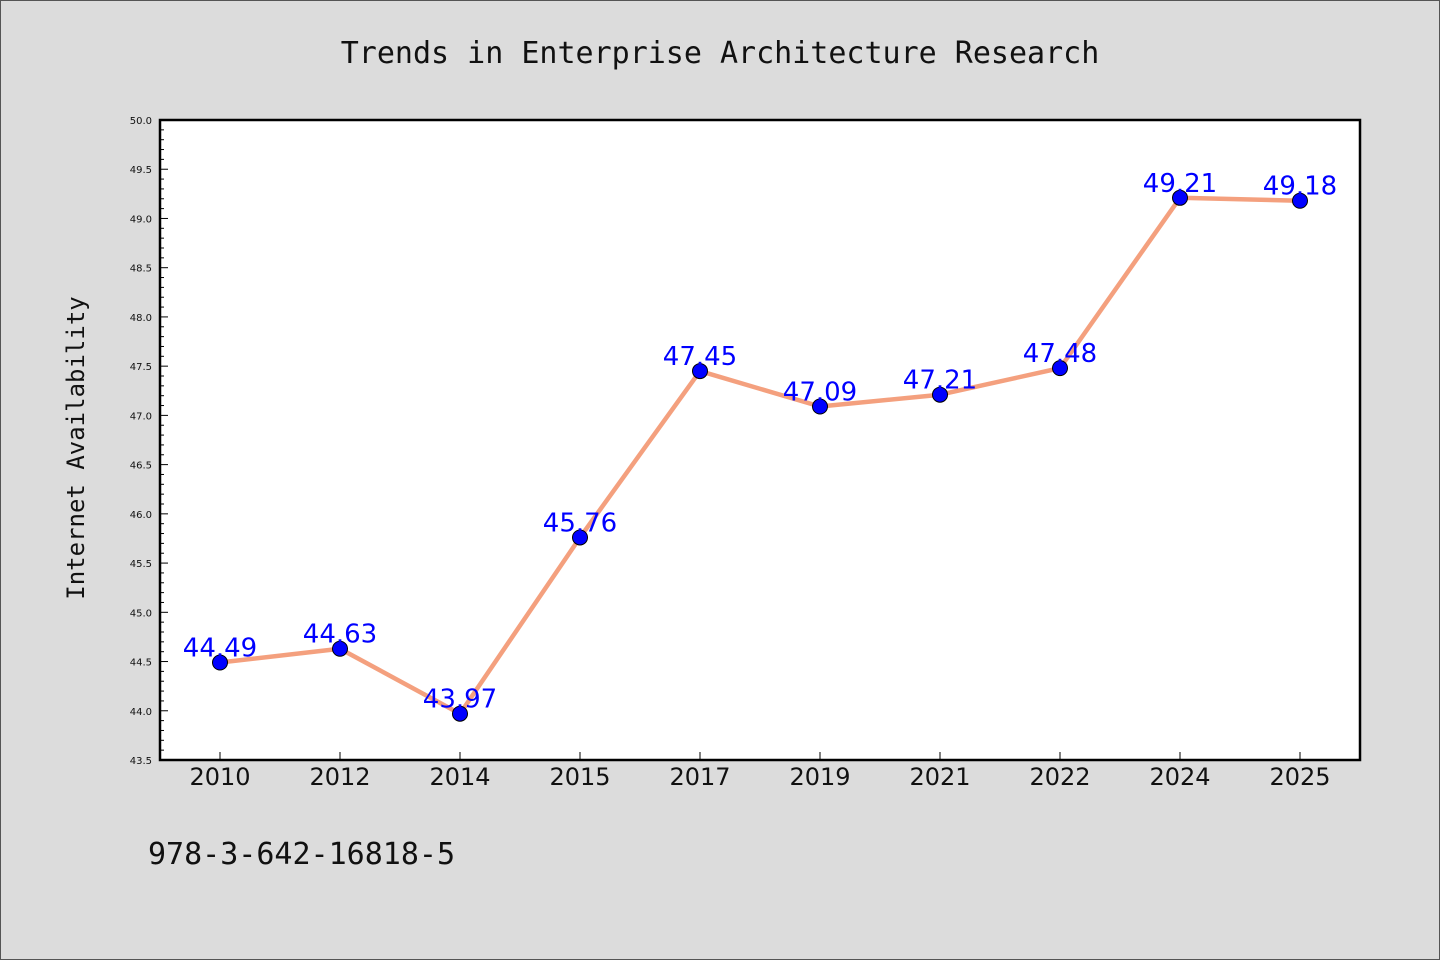 This screenshot has height=960, width=1440. What do you see at coordinates (141, 121) in the screenshot?
I see `y-tick-label: 50.0` at bounding box center [141, 121].